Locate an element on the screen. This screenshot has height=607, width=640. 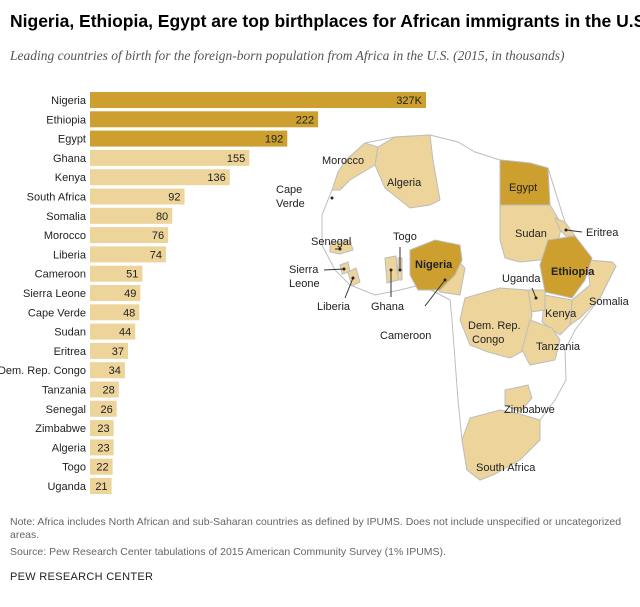
value-label-senegal: 26 is located at coordinates (106, 410).